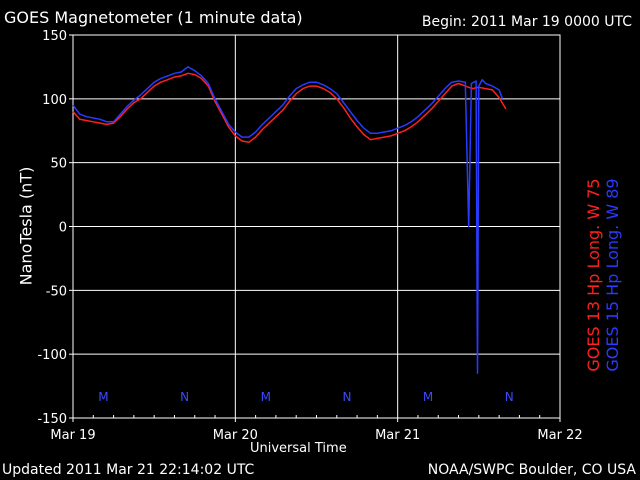  I want to click on goes13-series-line, so click(289, 107).